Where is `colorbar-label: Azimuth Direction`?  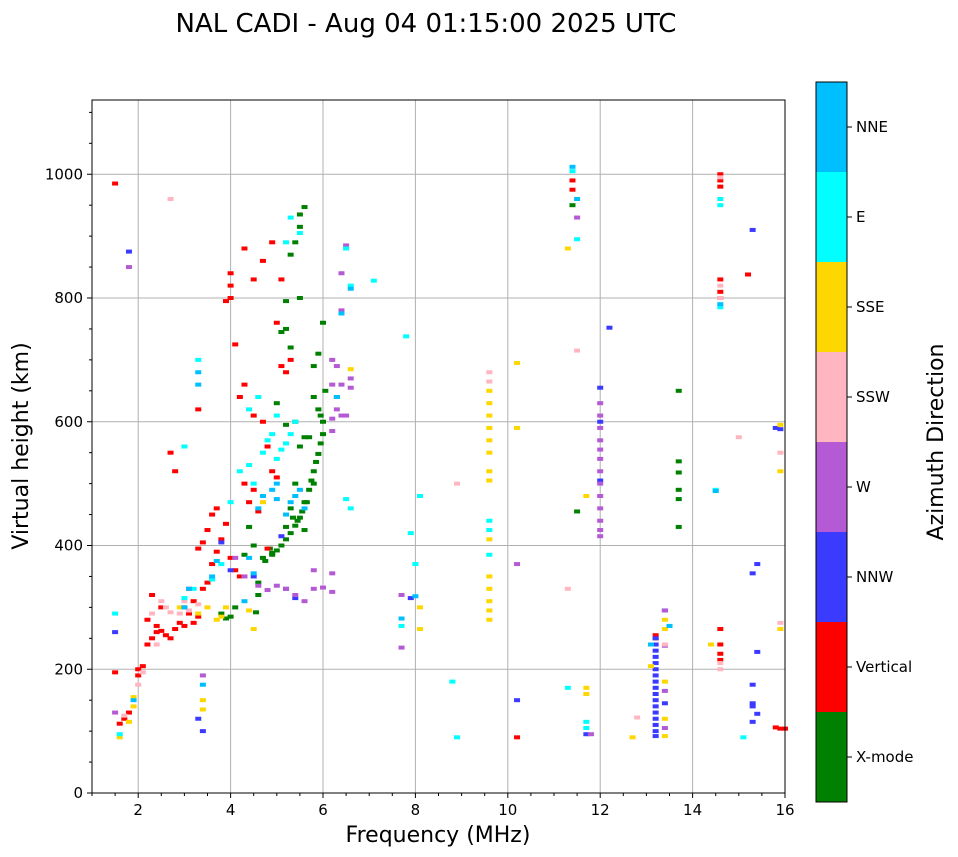
colorbar-label: Azimuth Direction is located at coordinates (936, 441).